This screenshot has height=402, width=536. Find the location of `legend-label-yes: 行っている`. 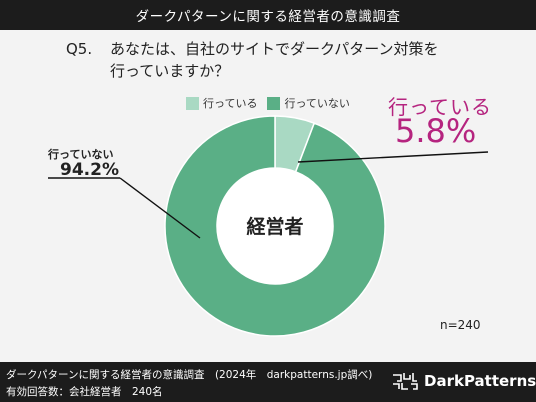

legend-label-yes: 行っている is located at coordinates (230, 103).